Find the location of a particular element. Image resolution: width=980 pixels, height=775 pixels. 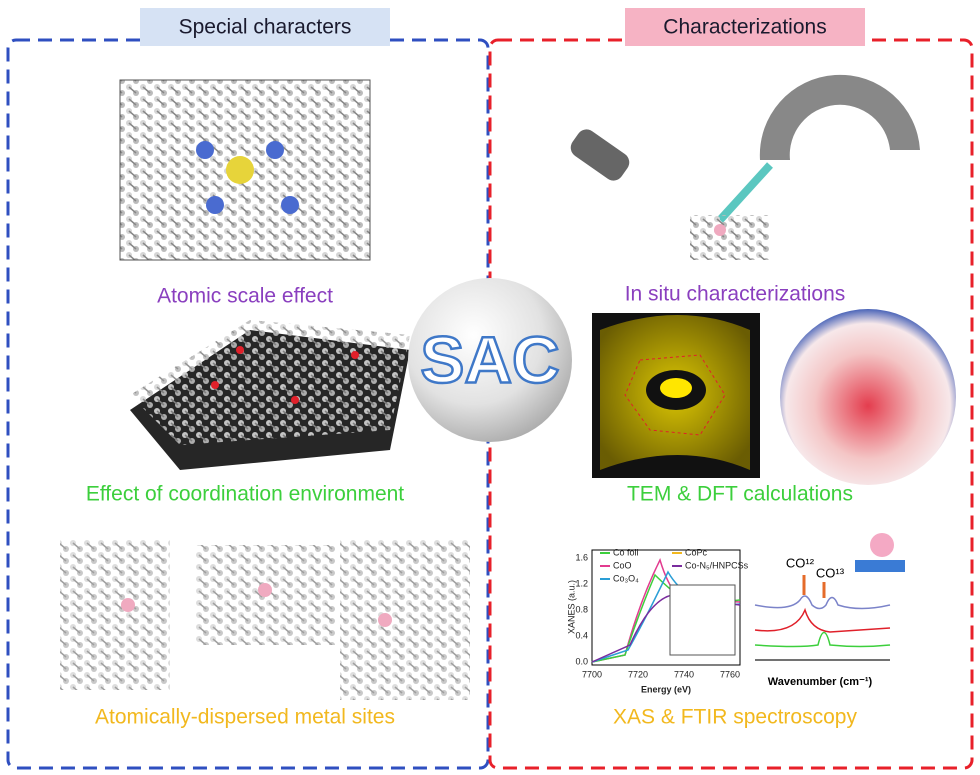

x-ticks: 7700 7720 7740 7760 is located at coordinates (661, 674).